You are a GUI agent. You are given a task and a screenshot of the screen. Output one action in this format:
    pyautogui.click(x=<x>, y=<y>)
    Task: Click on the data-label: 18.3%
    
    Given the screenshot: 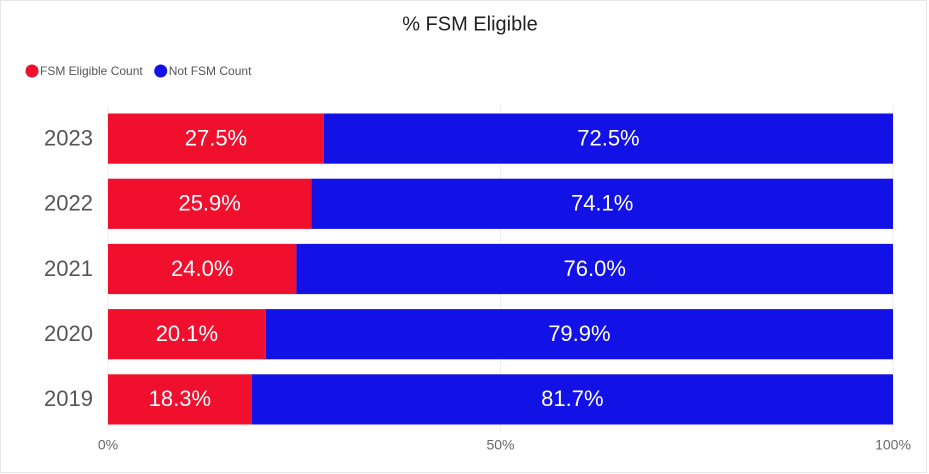 What is the action you would take?
    pyautogui.click(x=180, y=398)
    